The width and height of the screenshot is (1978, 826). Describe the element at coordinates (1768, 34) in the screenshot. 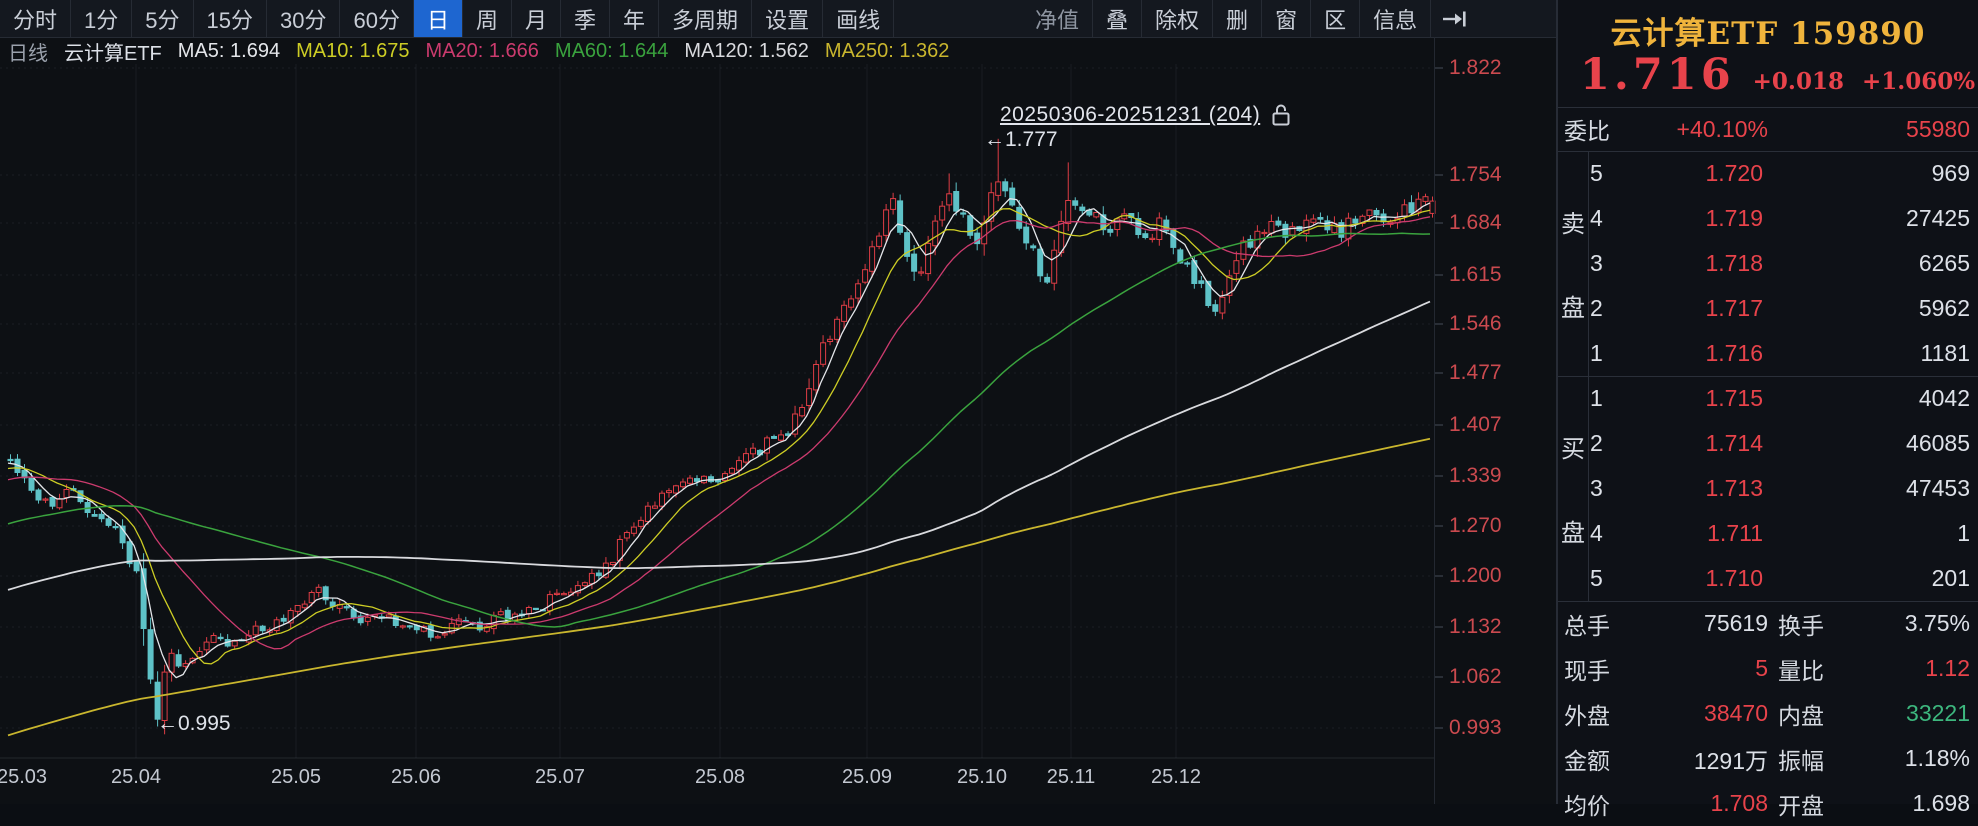

I see `symbol-title: 云计算ETF 159890` at that location.